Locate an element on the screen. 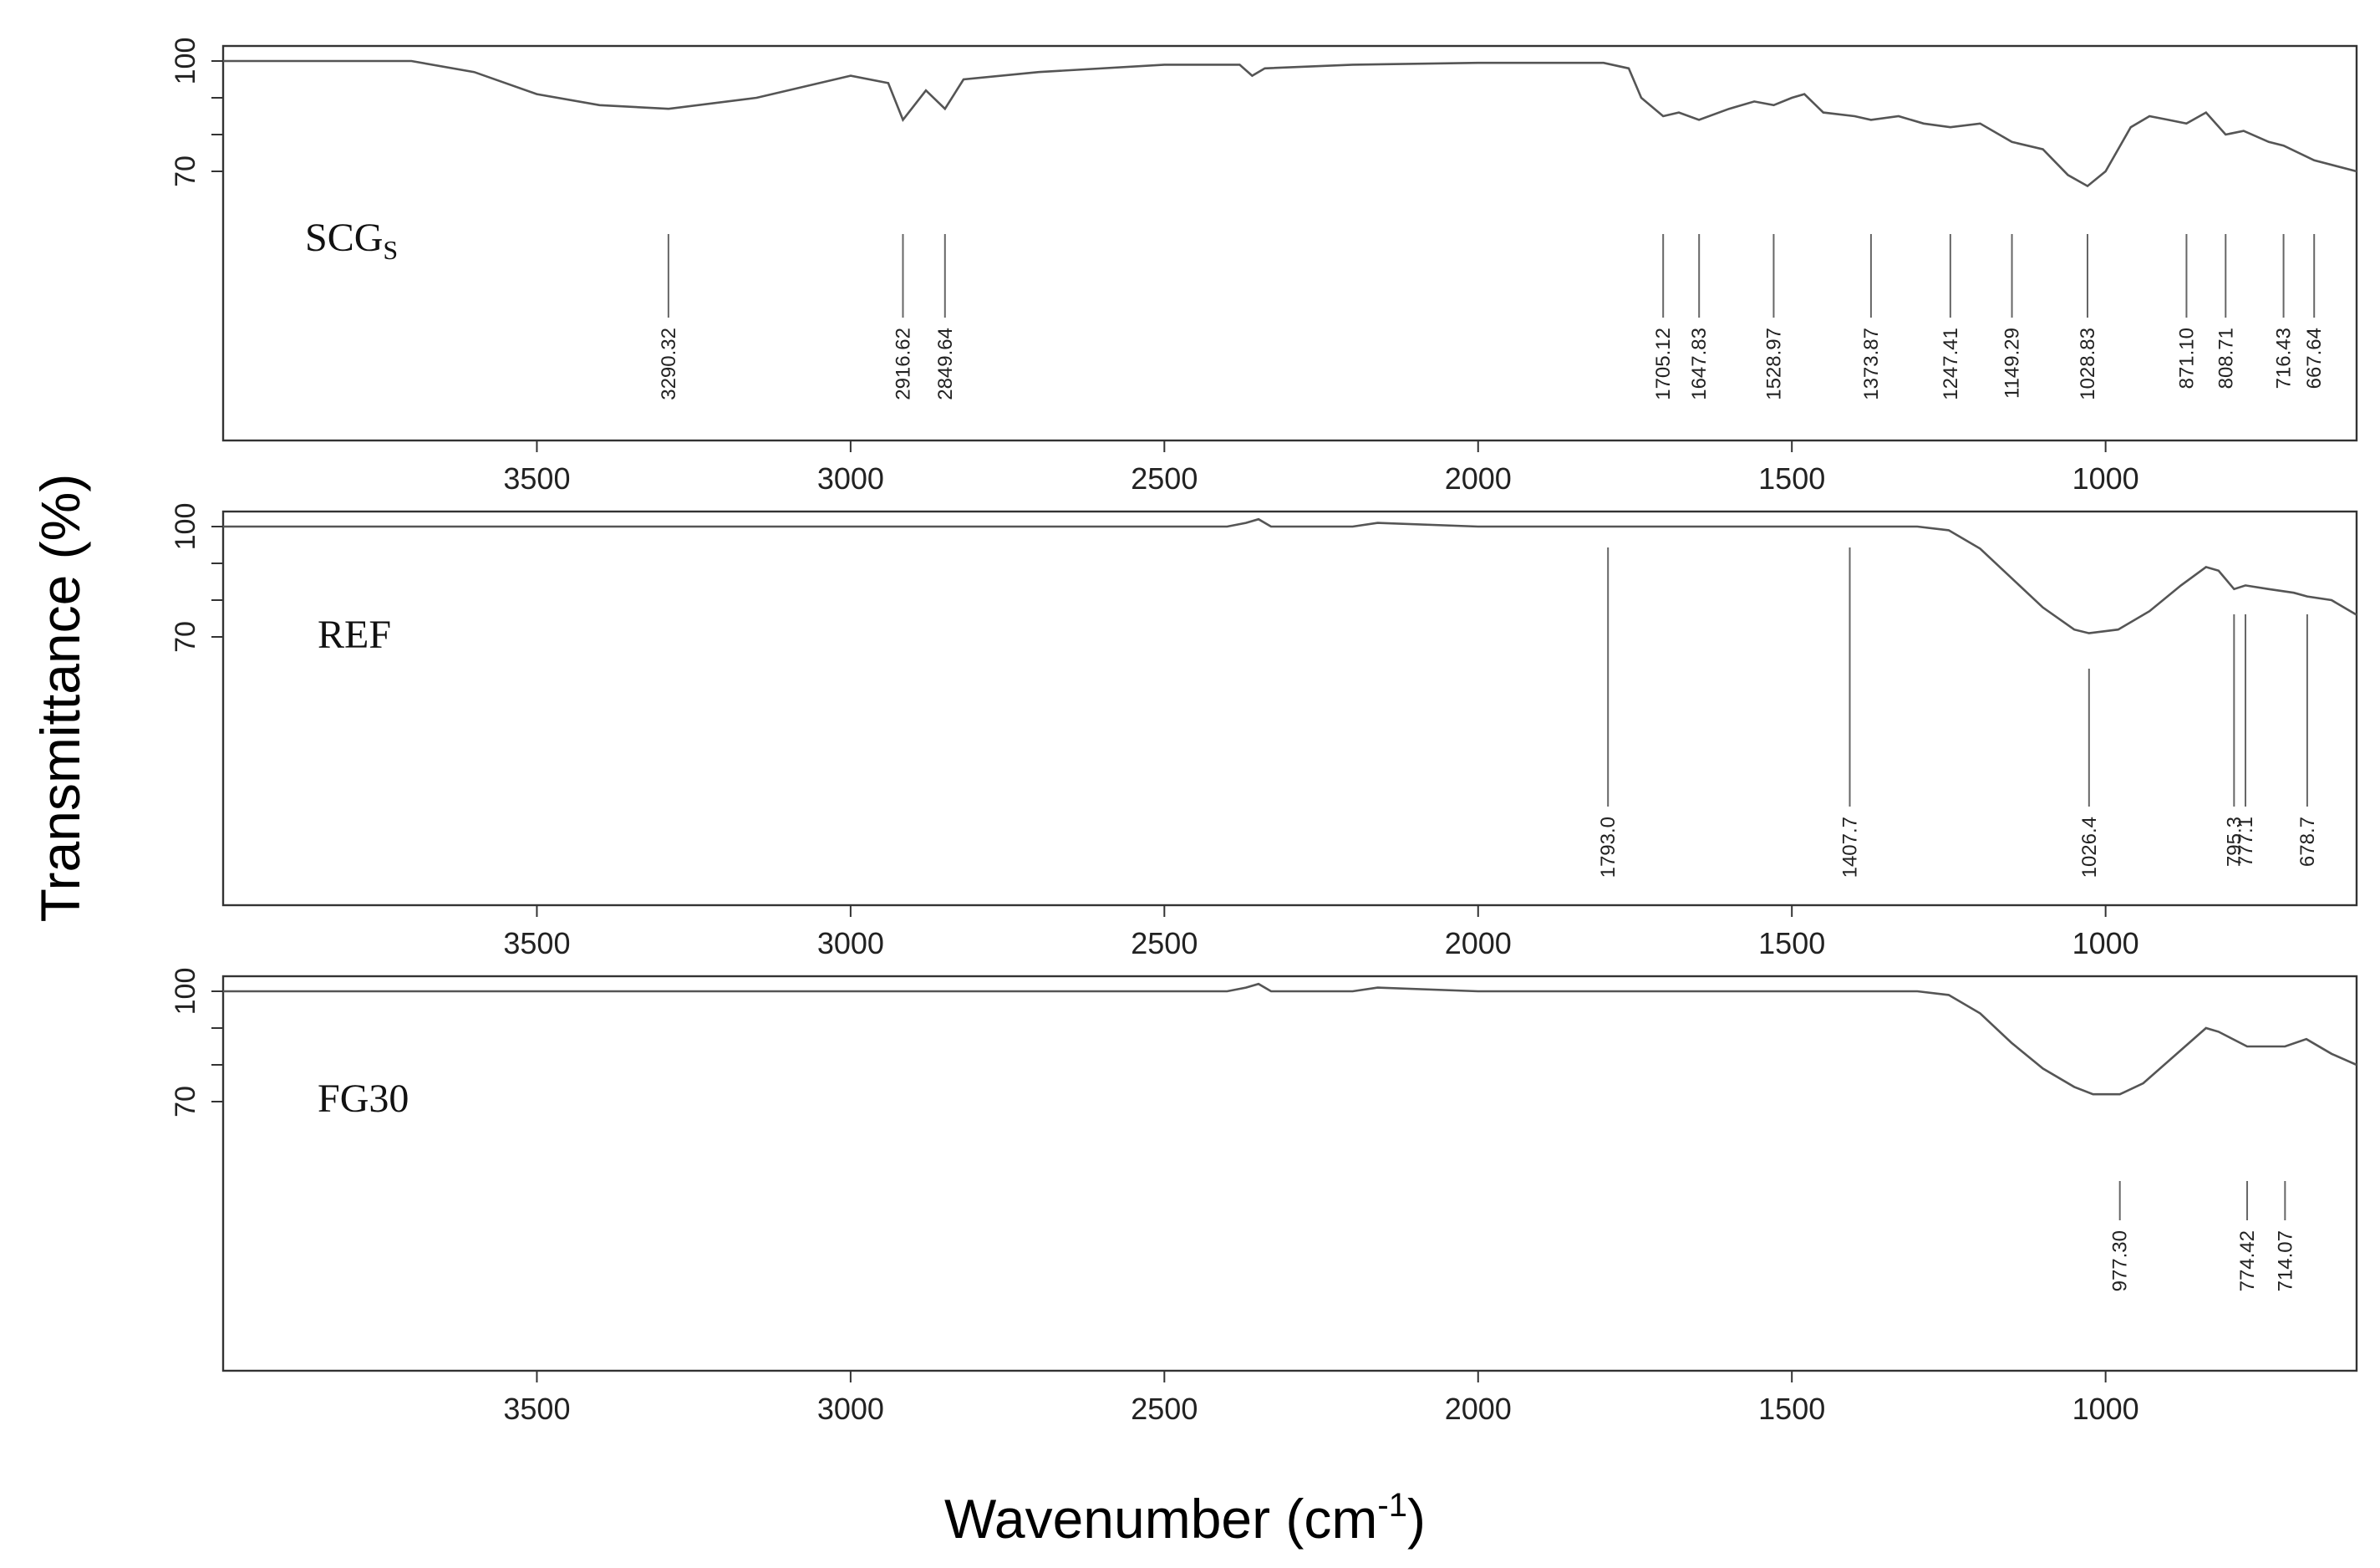  peak-label: 2849.64 is located at coordinates (945, 364).